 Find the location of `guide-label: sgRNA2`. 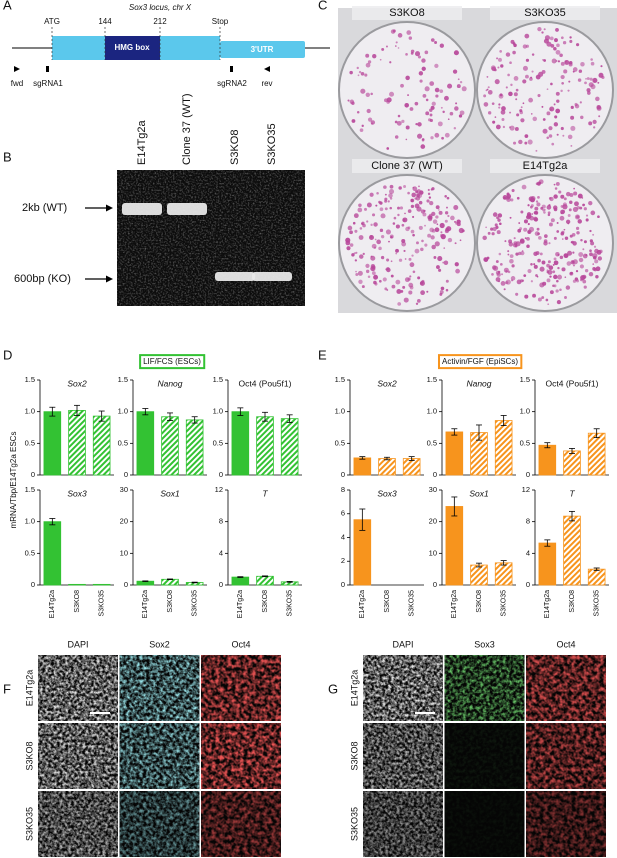

guide-label: sgRNA2 is located at coordinates (232, 83).